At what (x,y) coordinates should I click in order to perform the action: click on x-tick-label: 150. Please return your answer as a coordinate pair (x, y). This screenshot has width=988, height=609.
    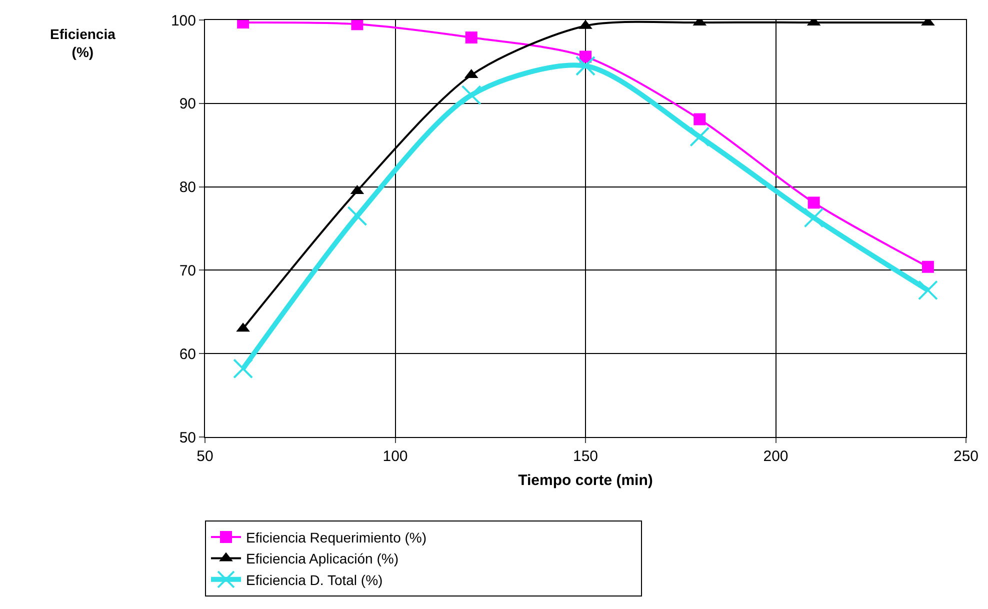
    Looking at the image, I should click on (585, 456).